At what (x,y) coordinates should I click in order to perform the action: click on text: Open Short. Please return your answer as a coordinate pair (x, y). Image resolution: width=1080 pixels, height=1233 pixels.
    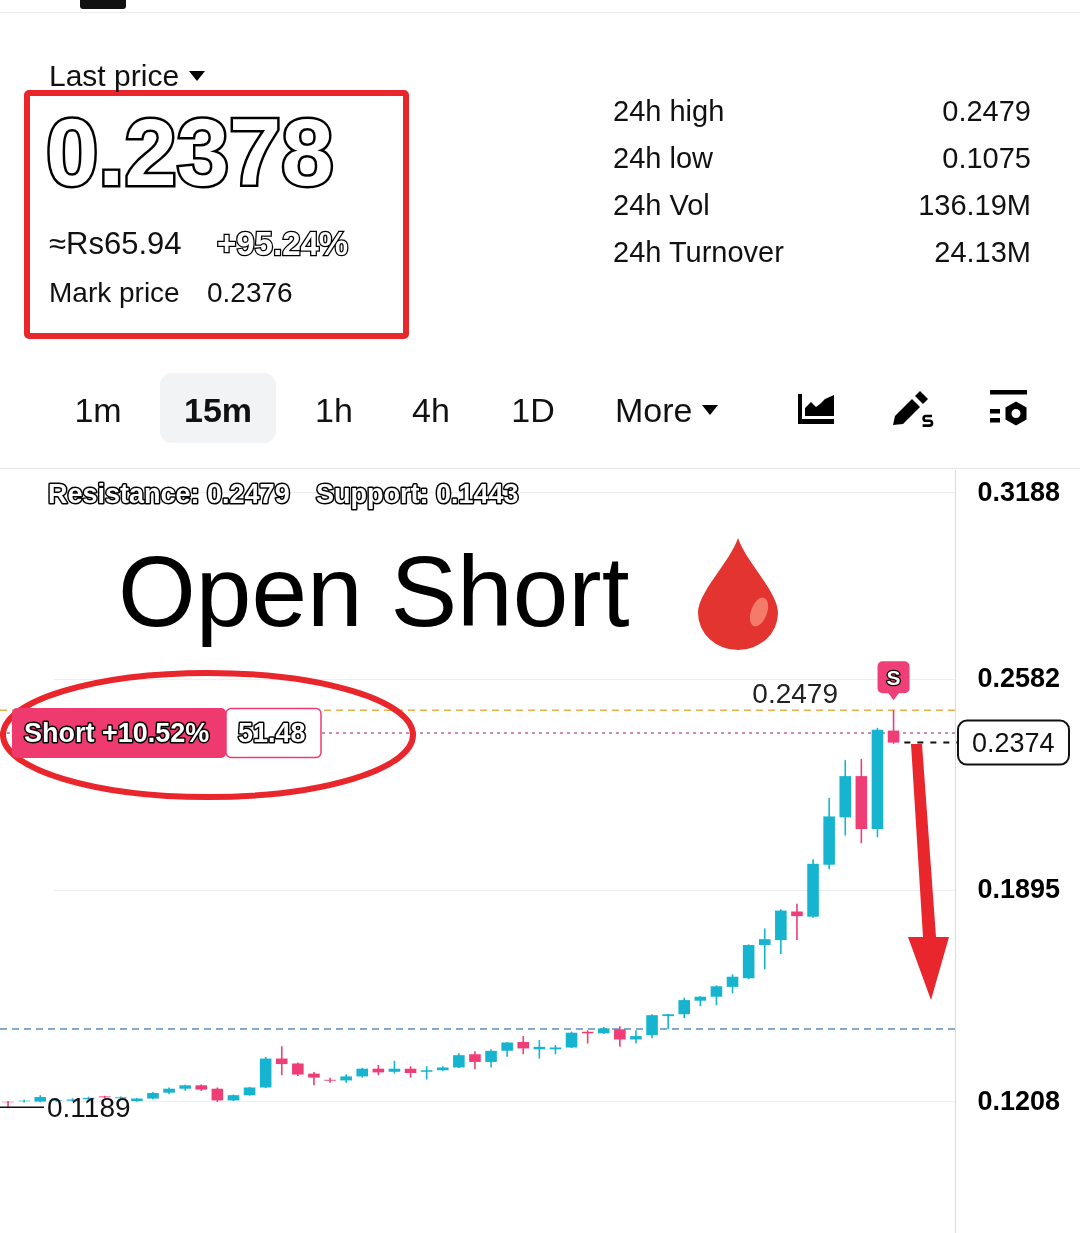
    Looking at the image, I should click on (374, 591).